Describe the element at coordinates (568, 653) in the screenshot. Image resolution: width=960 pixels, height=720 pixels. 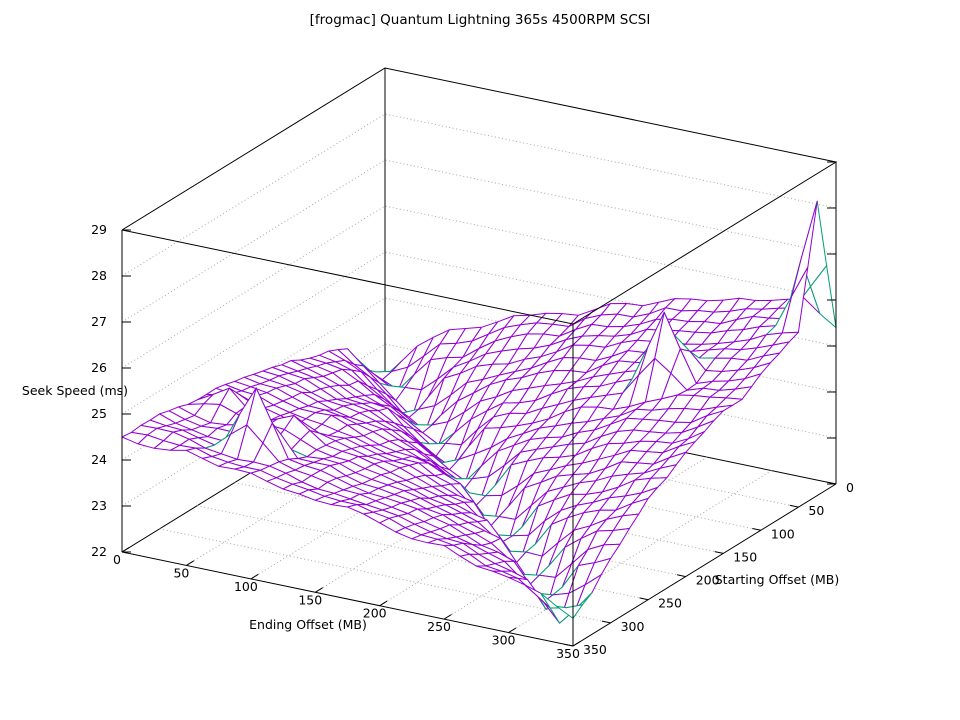
I see `x-tick-label: 350` at that location.